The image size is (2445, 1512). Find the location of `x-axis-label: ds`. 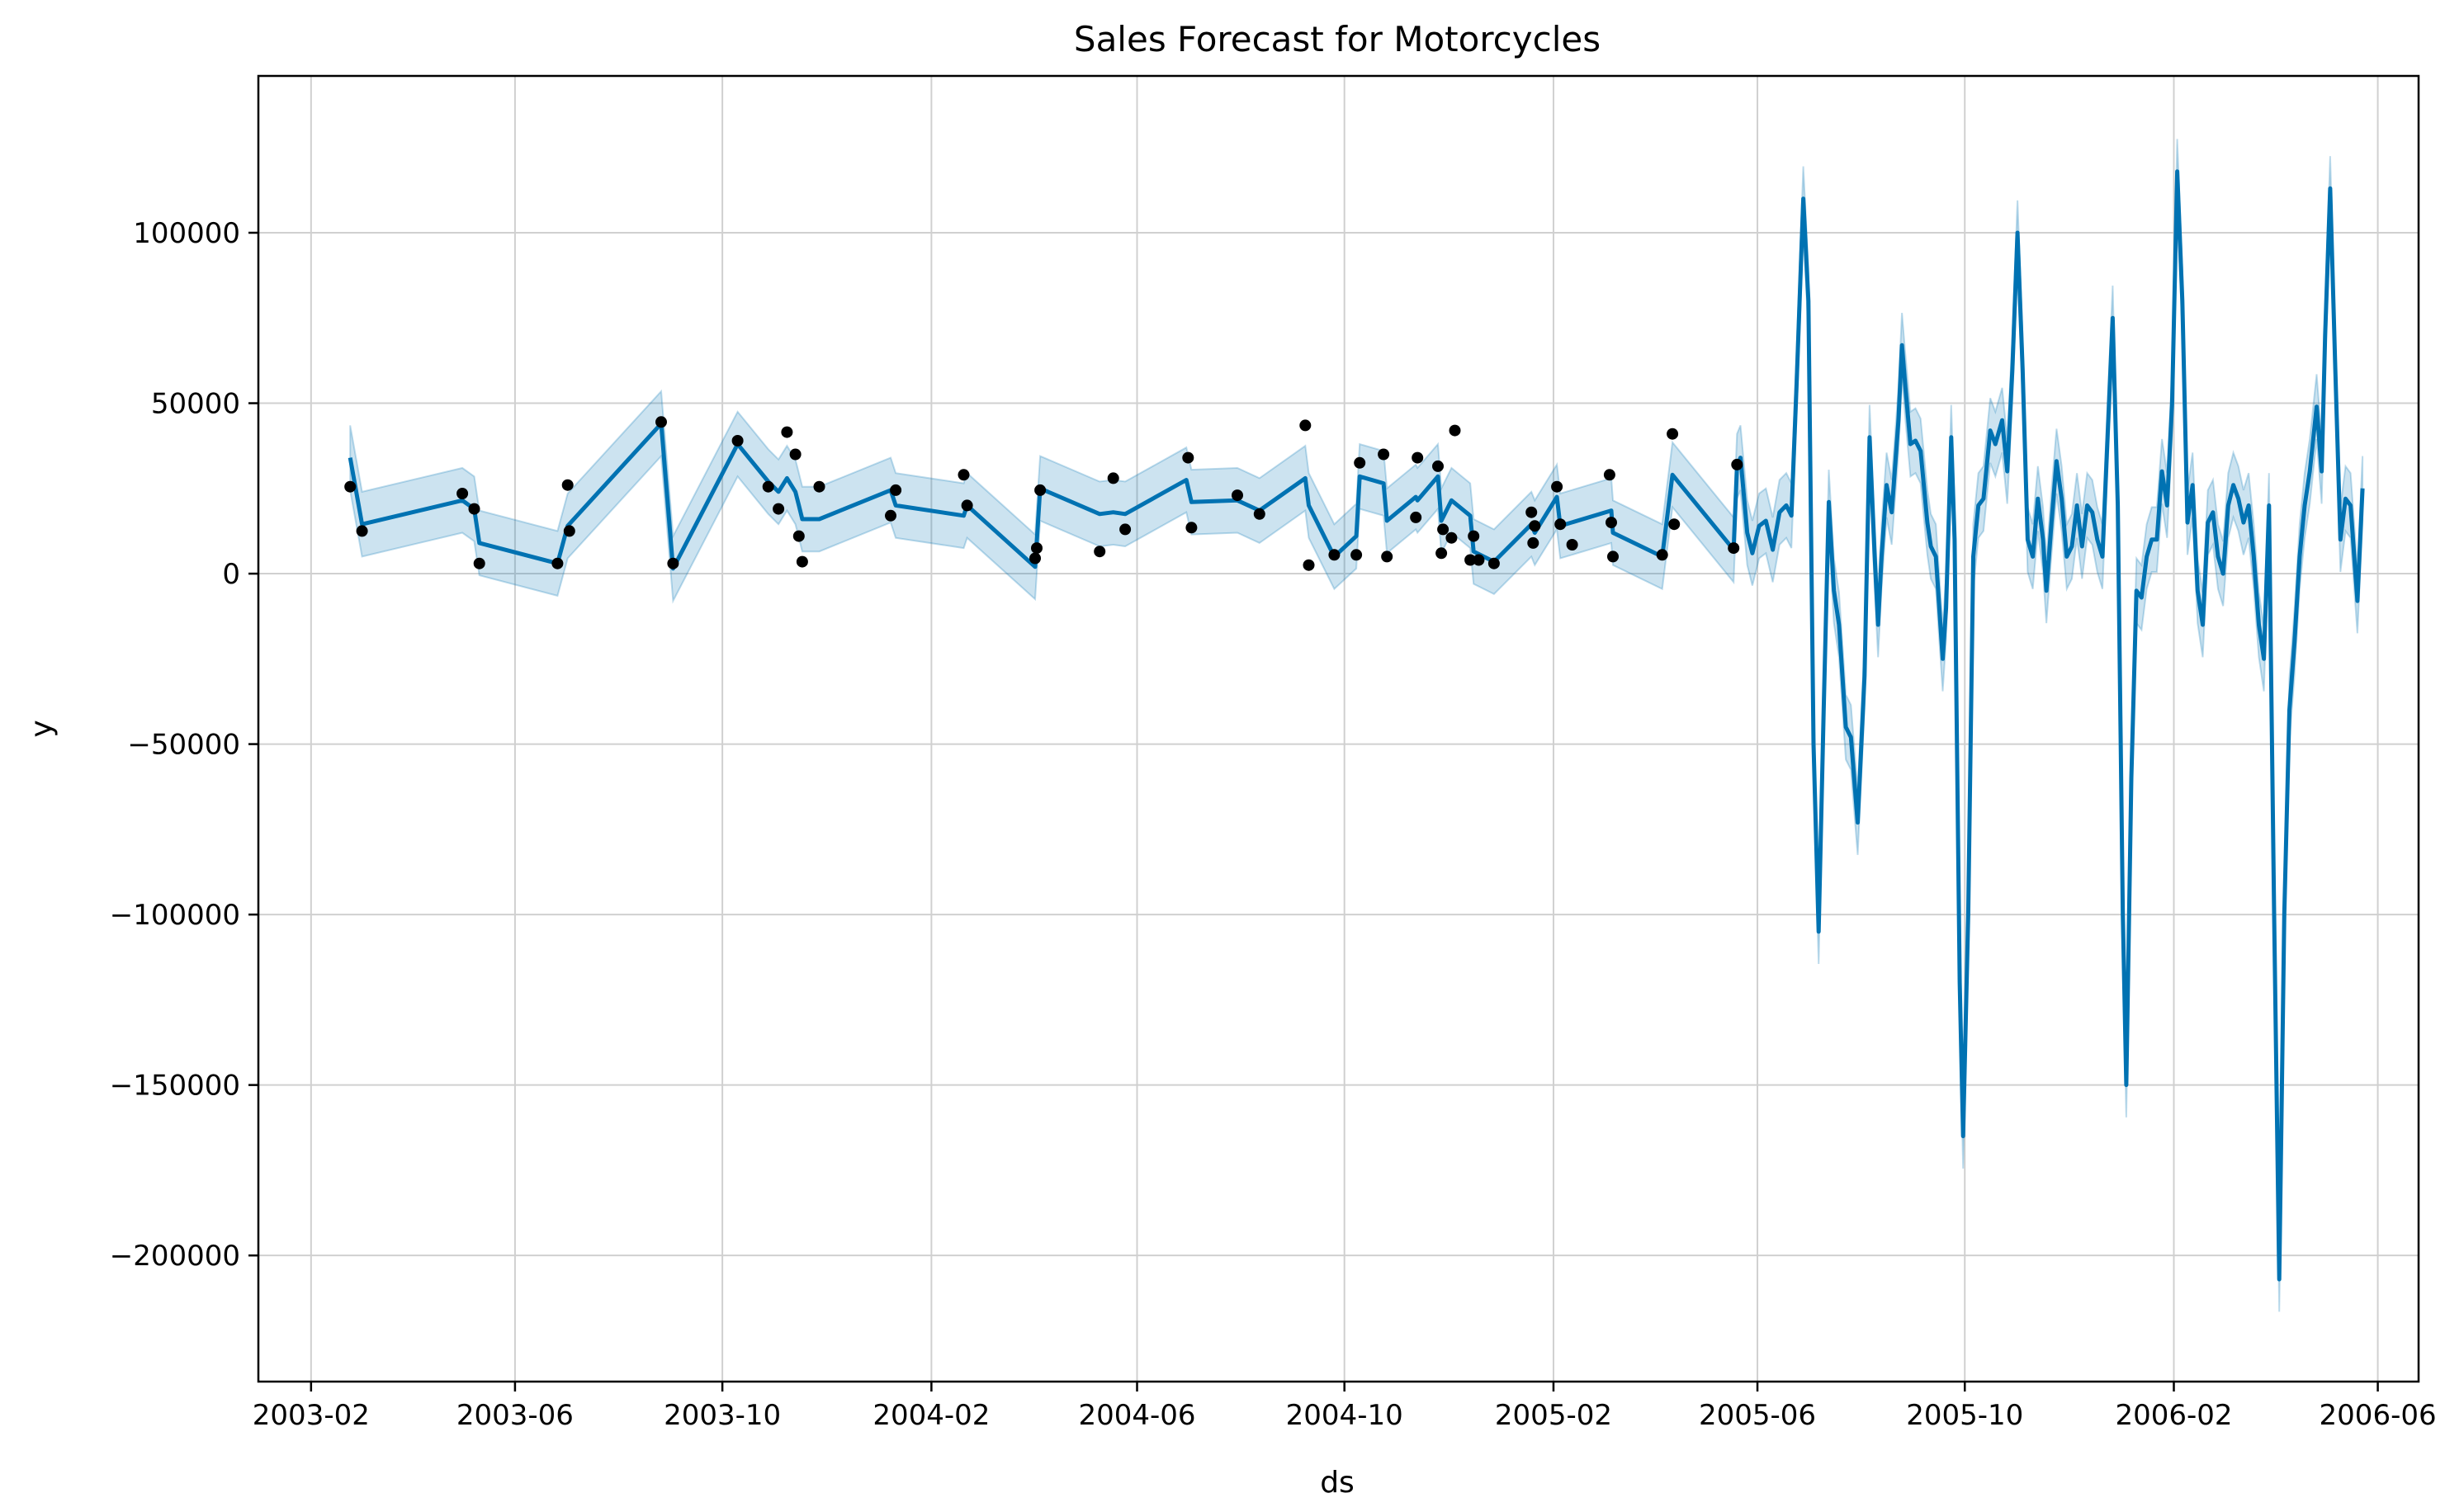

x-axis-label: ds is located at coordinates (1337, 1483).